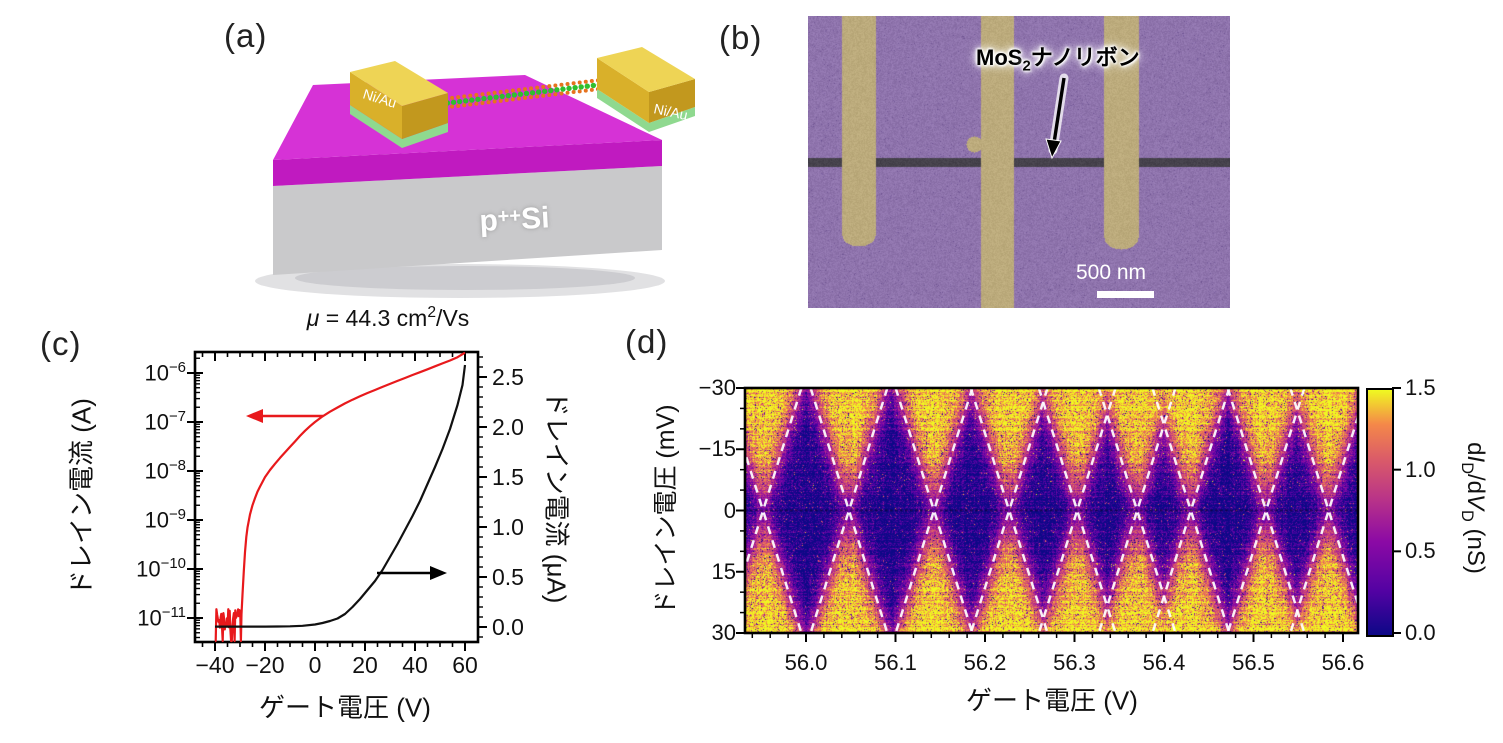 Image resolution: width=1503 pixels, height=743 pixels. What do you see at coordinates (723, 571) in the screenshot?
I see `d-y-tick-label: 15` at bounding box center [723, 571].